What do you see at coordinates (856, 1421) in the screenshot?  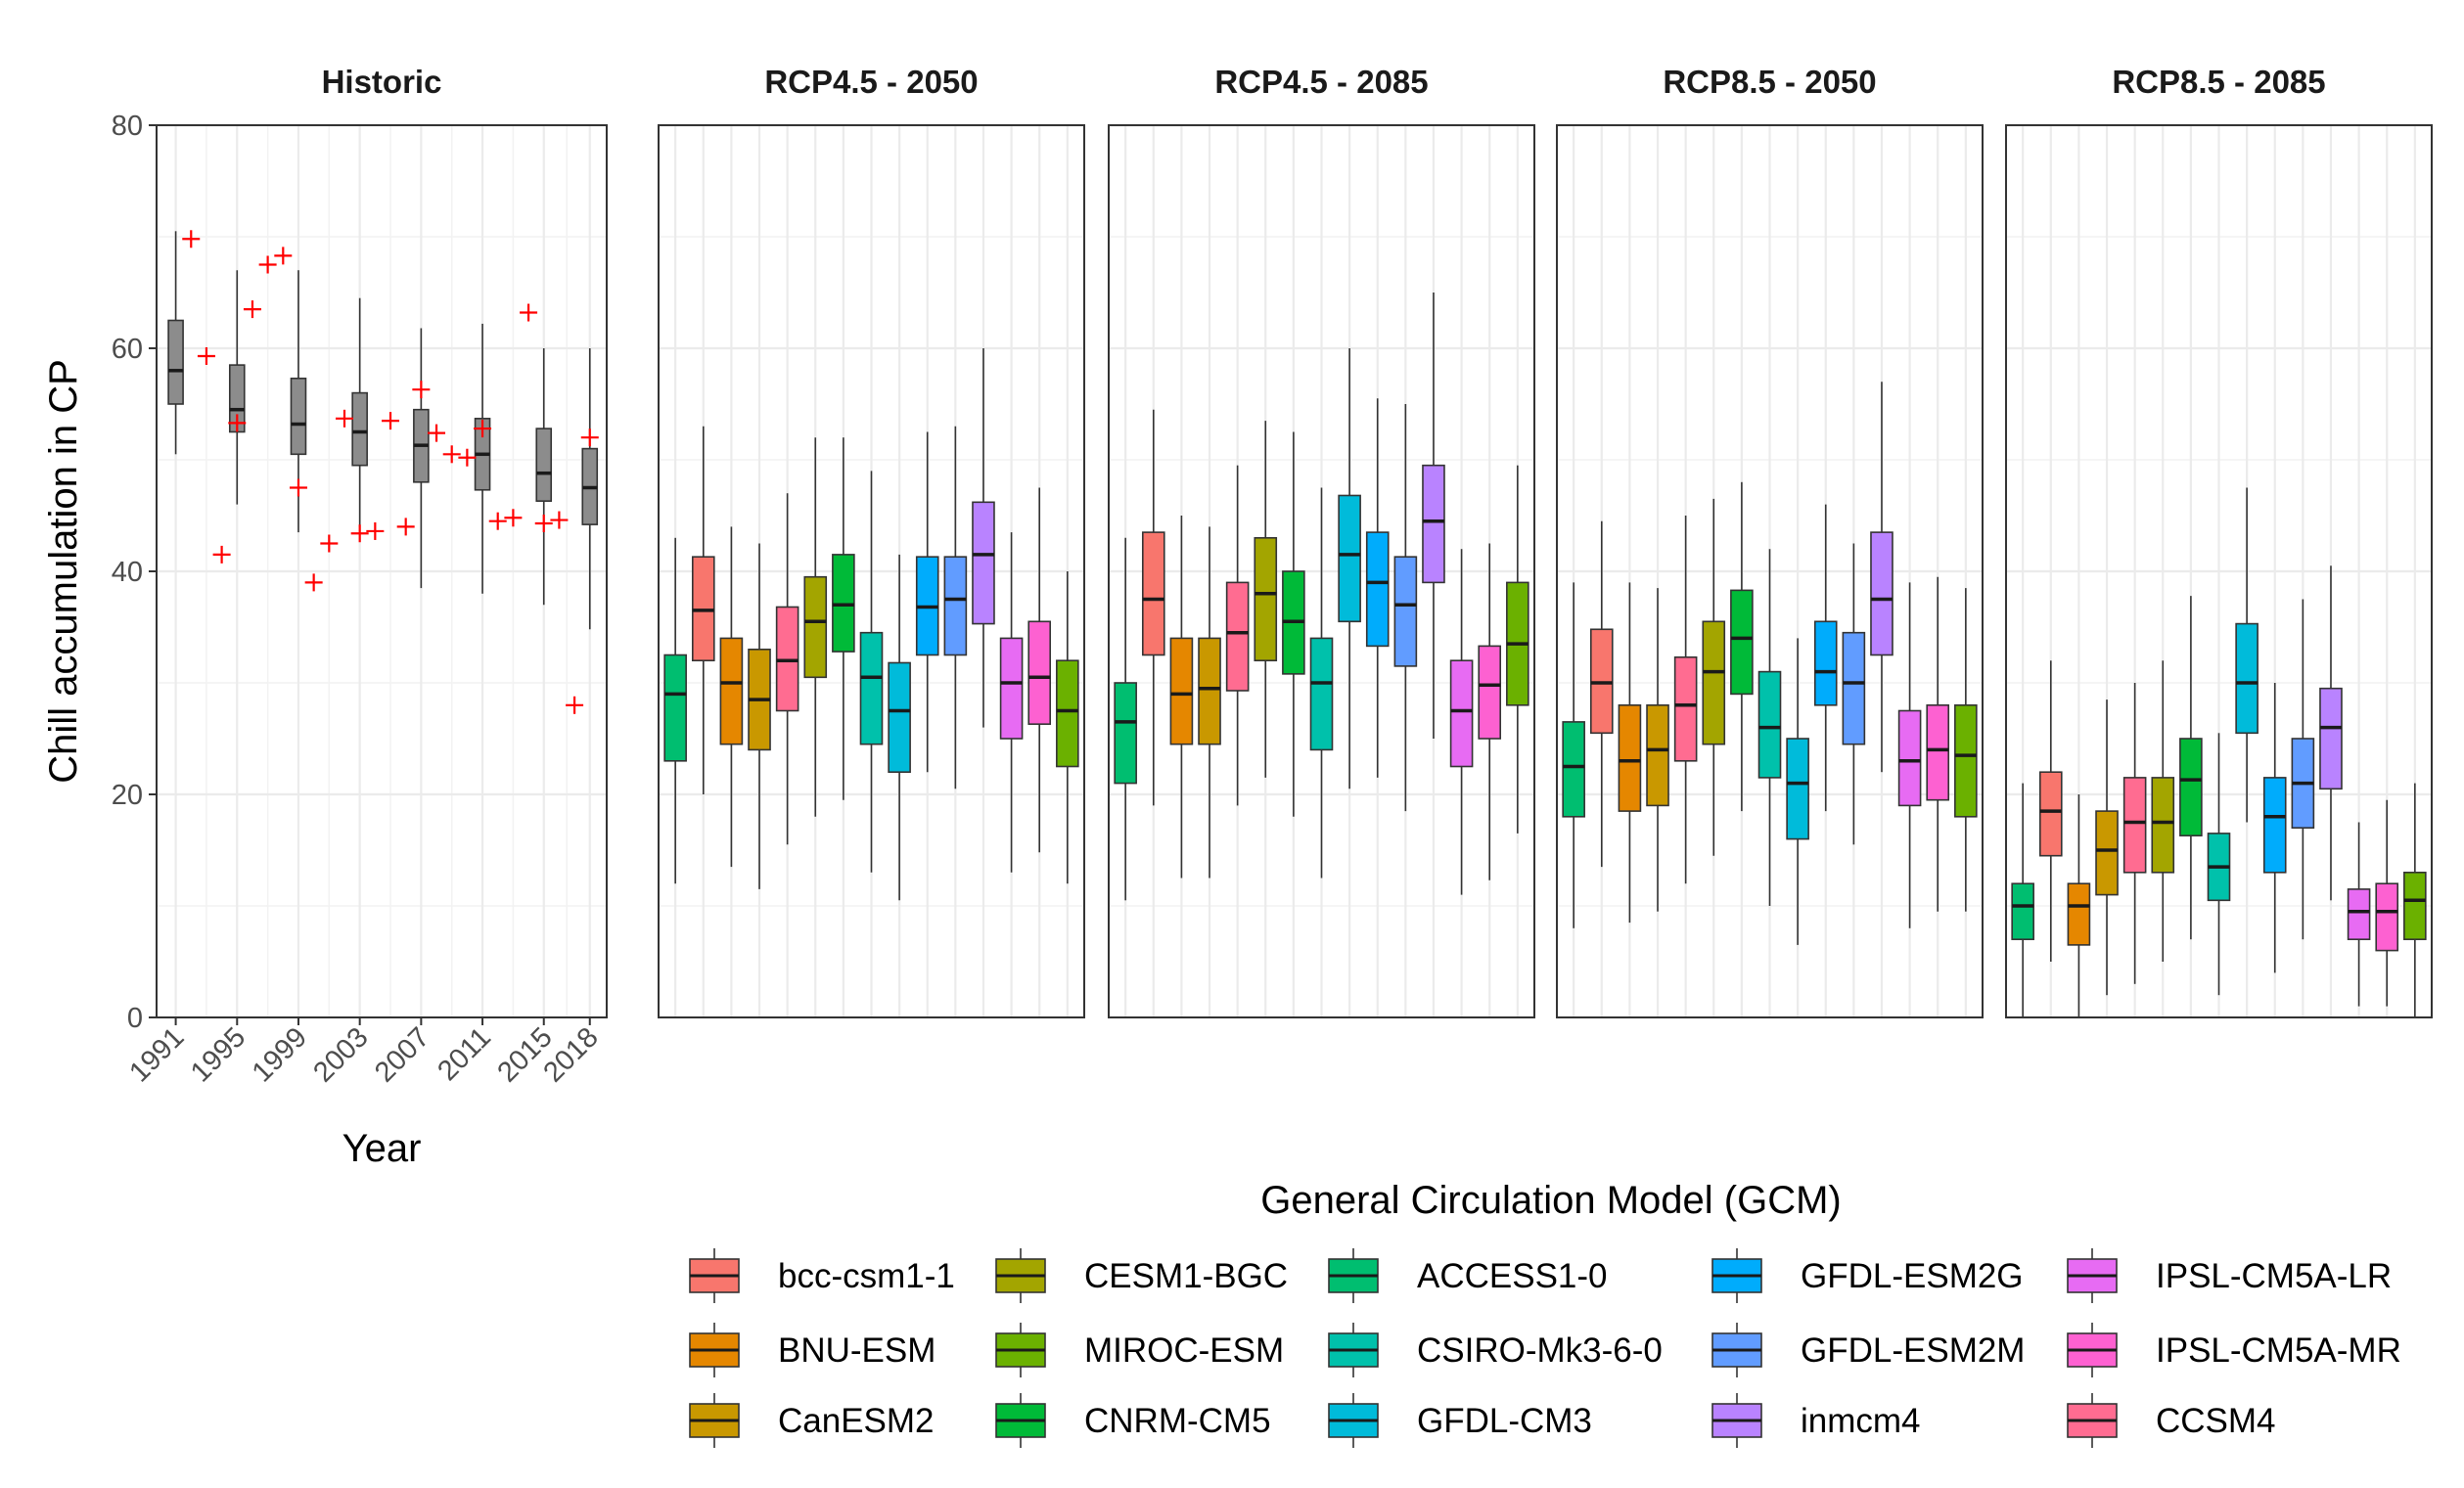 I see `legend-label: CanESM2` at bounding box center [856, 1421].